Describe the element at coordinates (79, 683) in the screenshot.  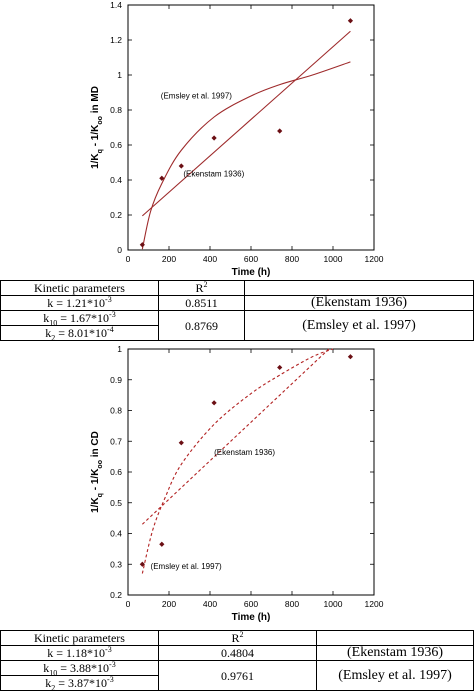
I see `k2-param: k2 = 3.87*10-3` at that location.